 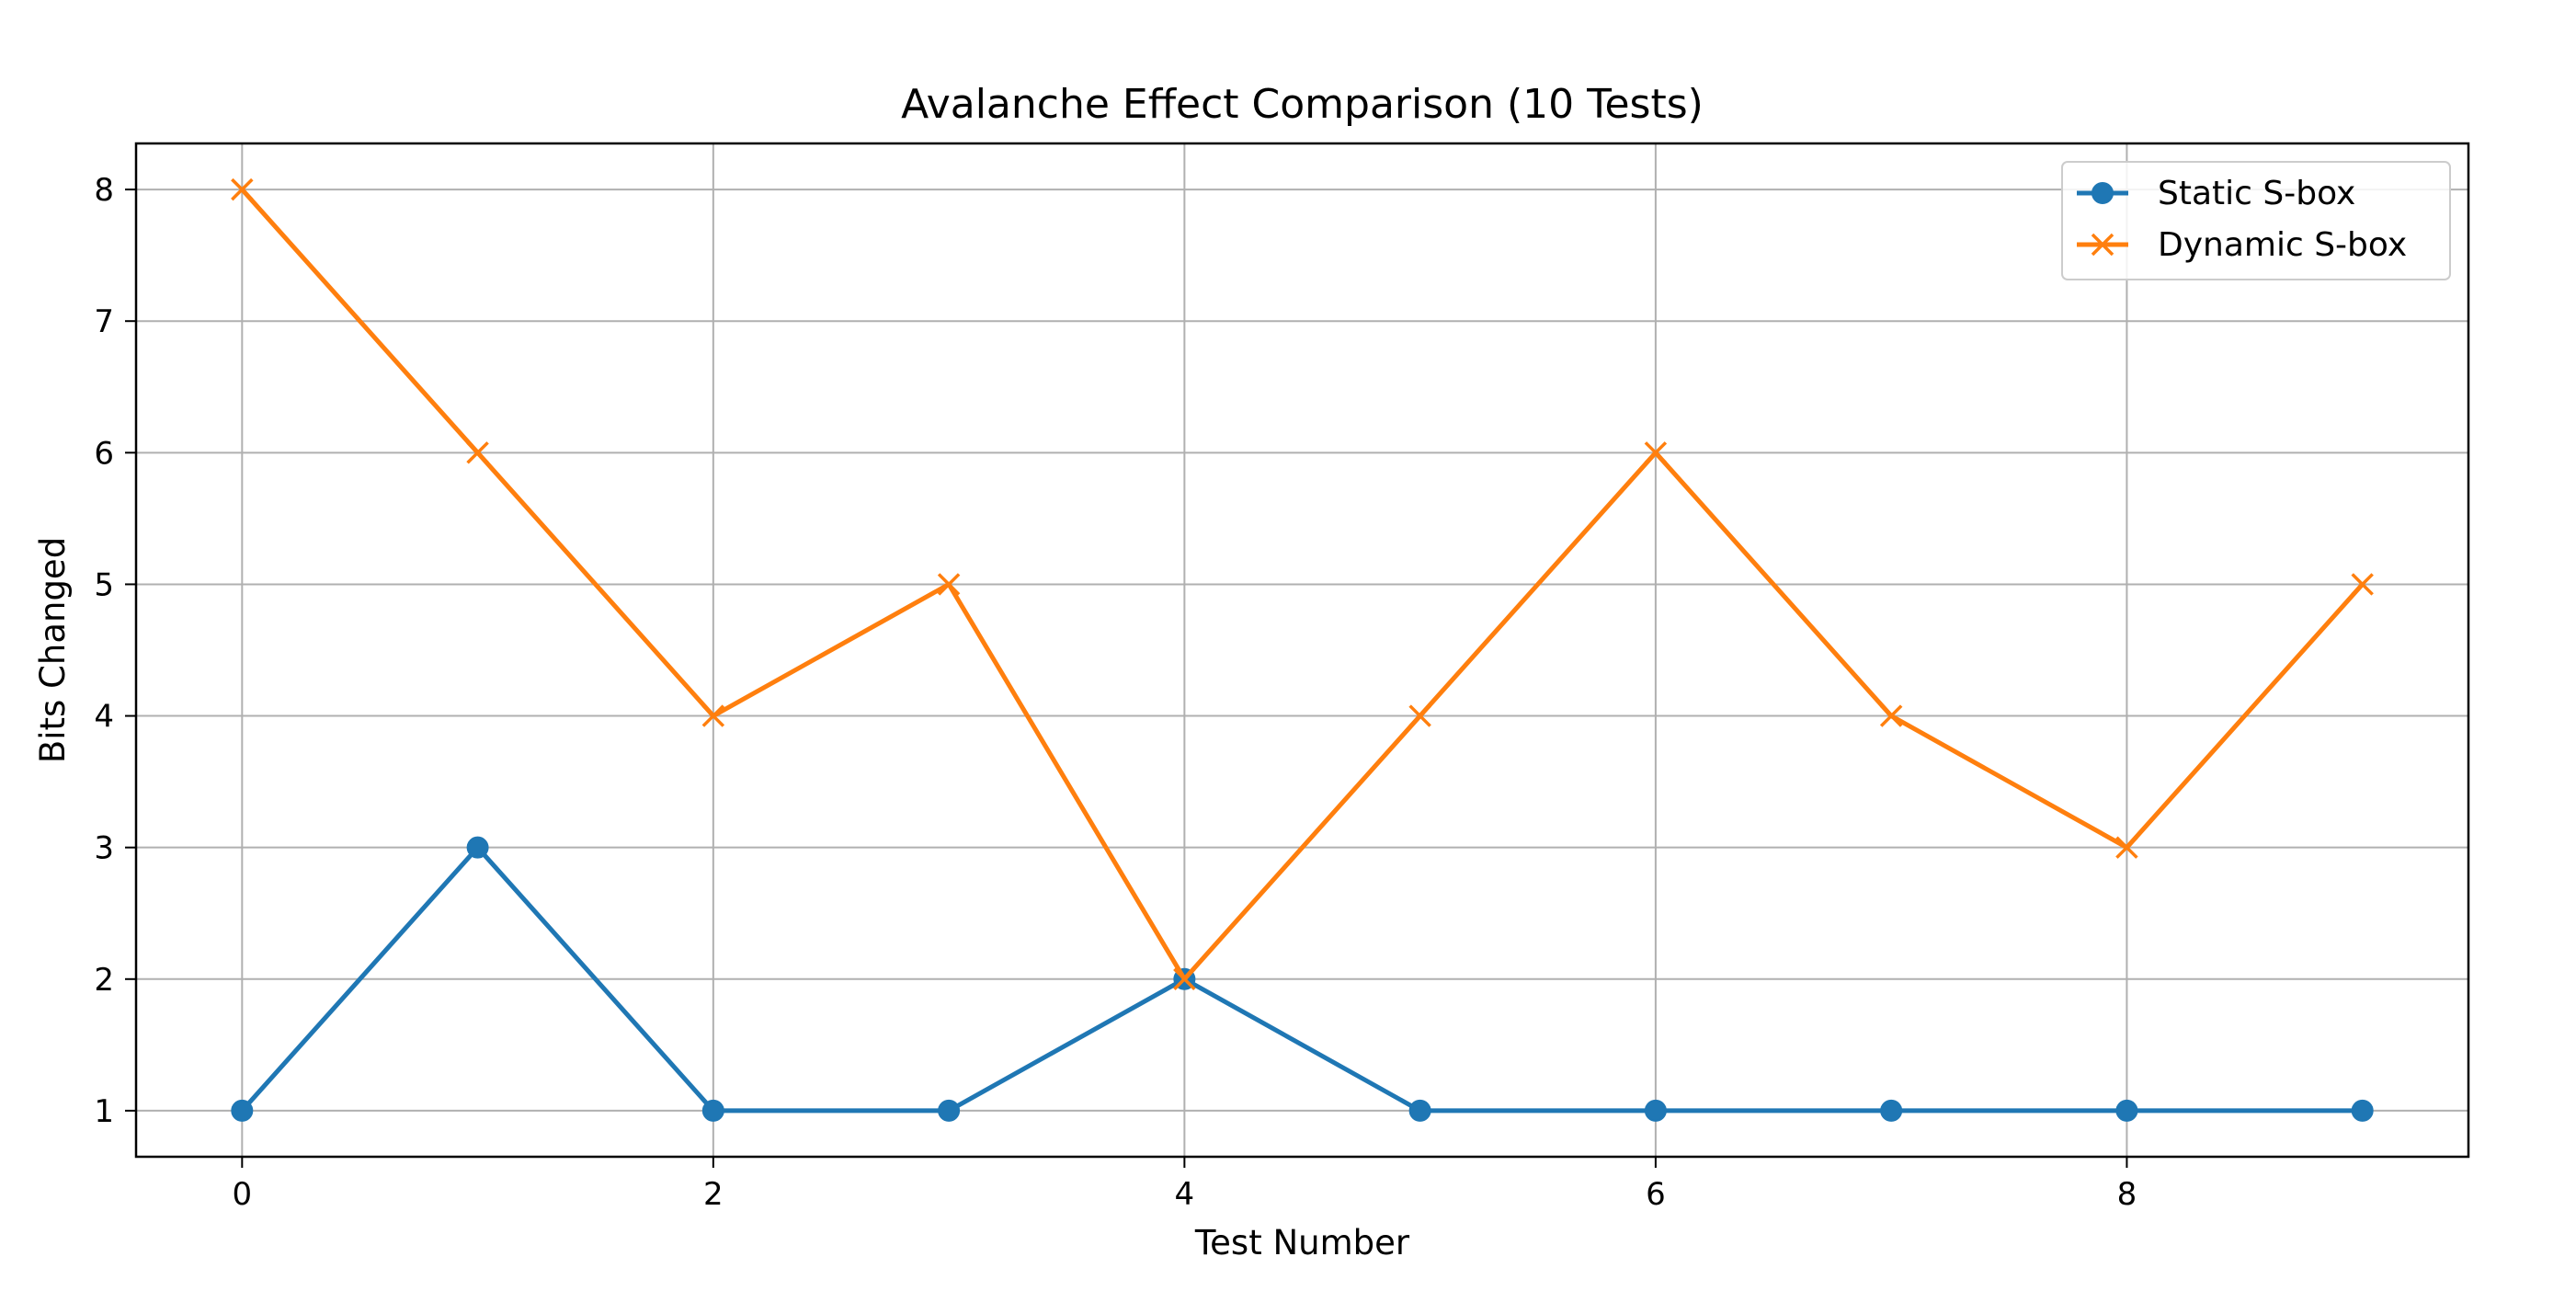 What do you see at coordinates (104, 717) in the screenshot?
I see `y-tick-label: 4` at bounding box center [104, 717].